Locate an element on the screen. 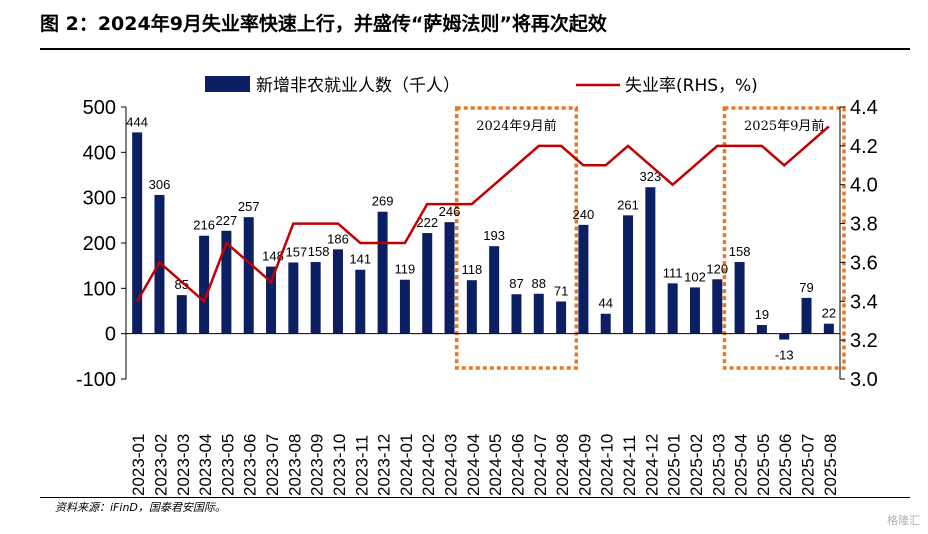  right-axis-tick-label: 3.4 is located at coordinates (864, 302).